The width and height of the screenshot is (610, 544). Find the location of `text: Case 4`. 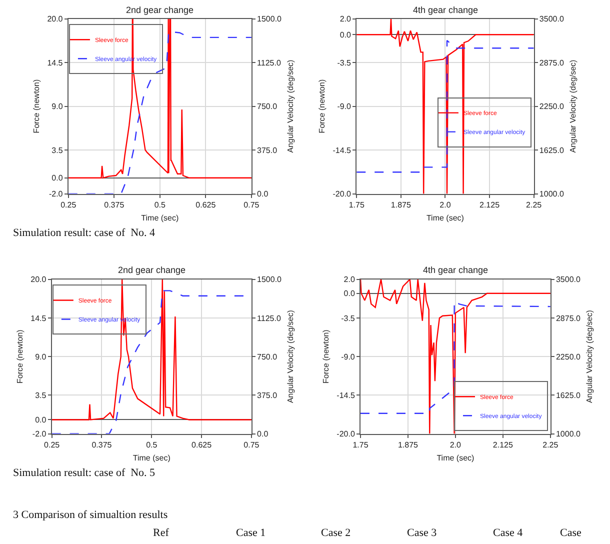

text: Case 4 is located at coordinates (508, 533).